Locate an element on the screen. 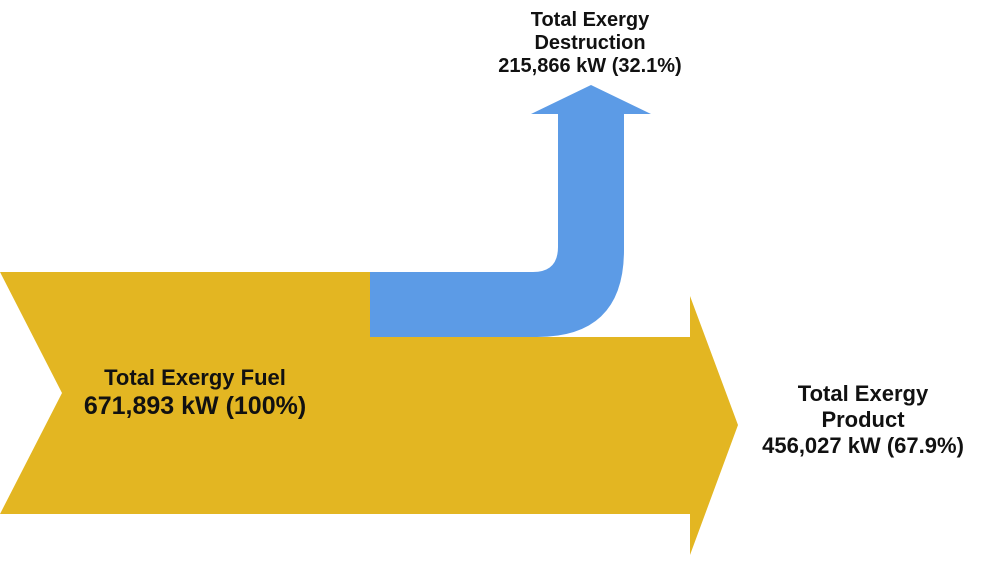  fuel-label: Total Exergy Fuel 671,893 kW (100%) is located at coordinates (195, 393).